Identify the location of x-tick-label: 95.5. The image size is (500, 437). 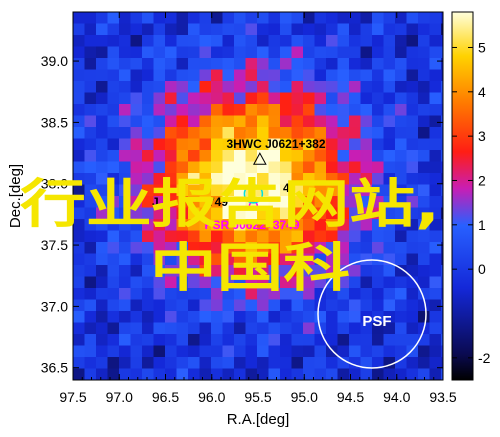
(257, 397).